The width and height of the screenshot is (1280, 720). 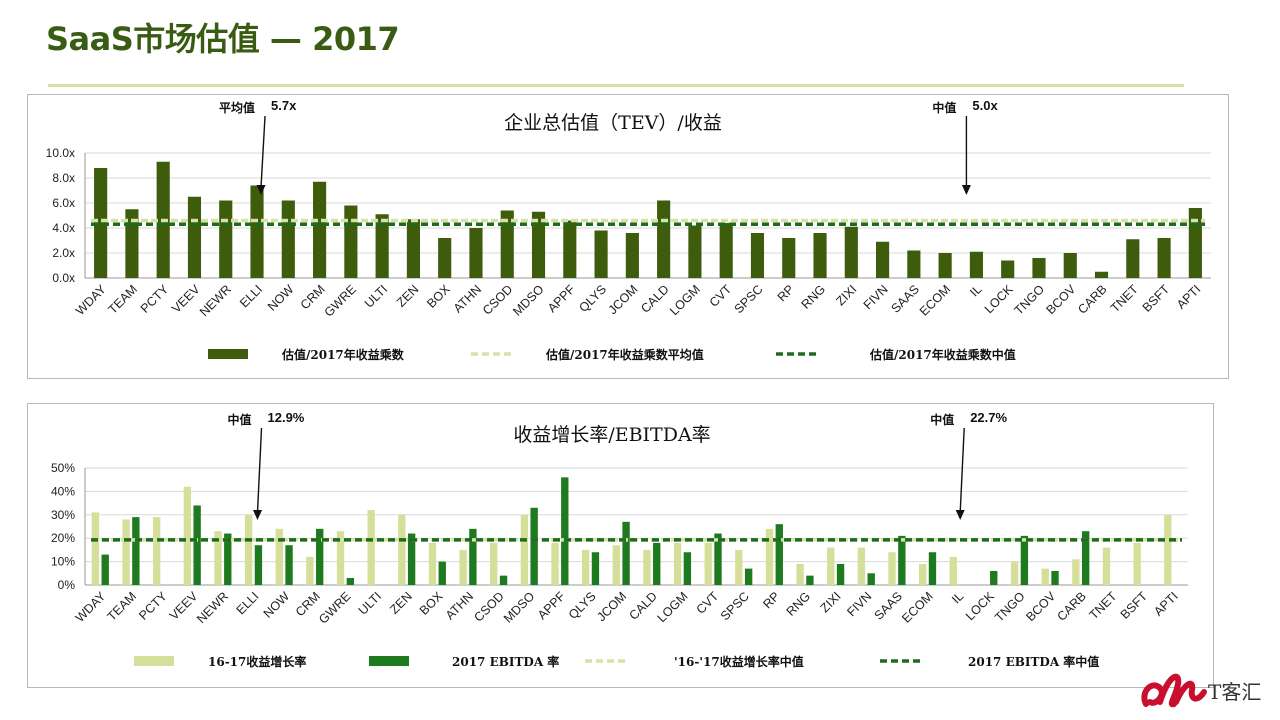 What do you see at coordinates (63, 228) in the screenshot?
I see `y-tick-label: 4.0x` at bounding box center [63, 228].